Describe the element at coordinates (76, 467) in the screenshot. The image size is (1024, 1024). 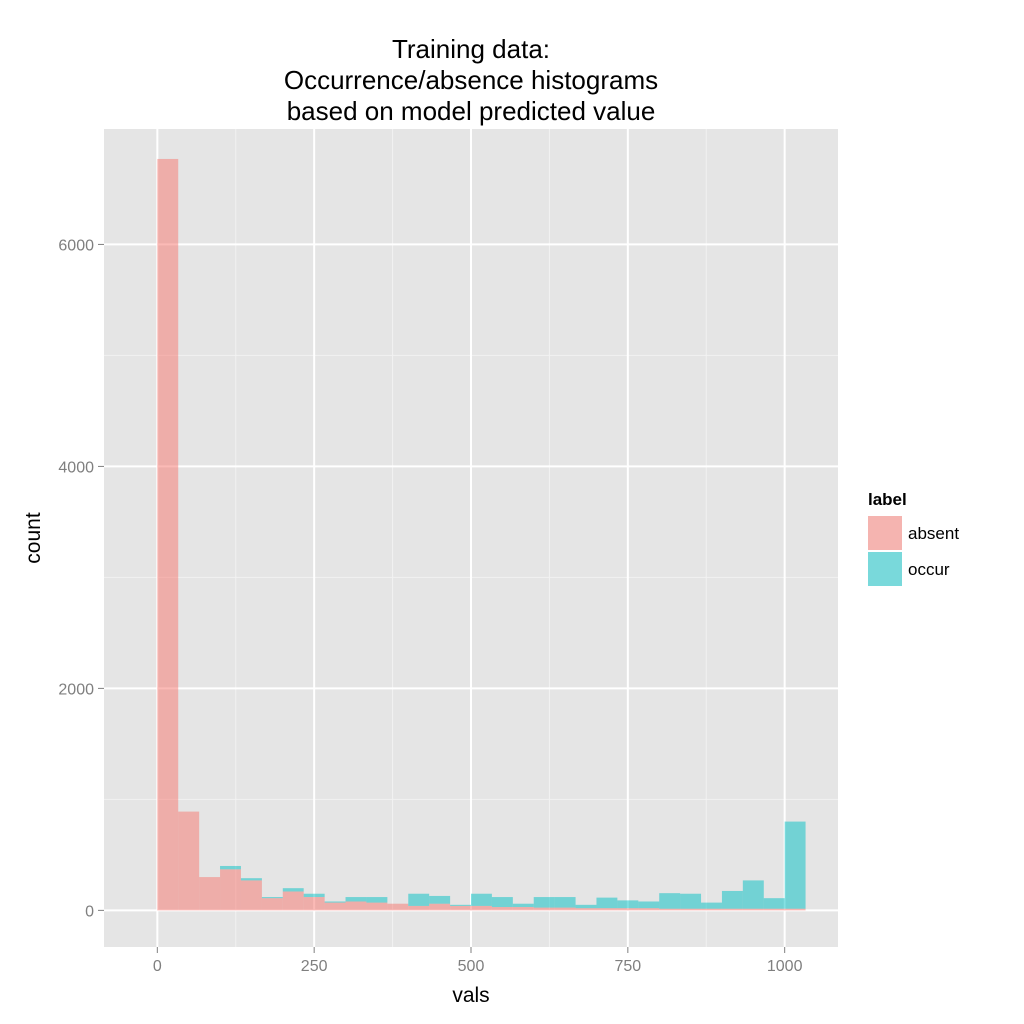
I see `y-tick-label: 4000` at that location.